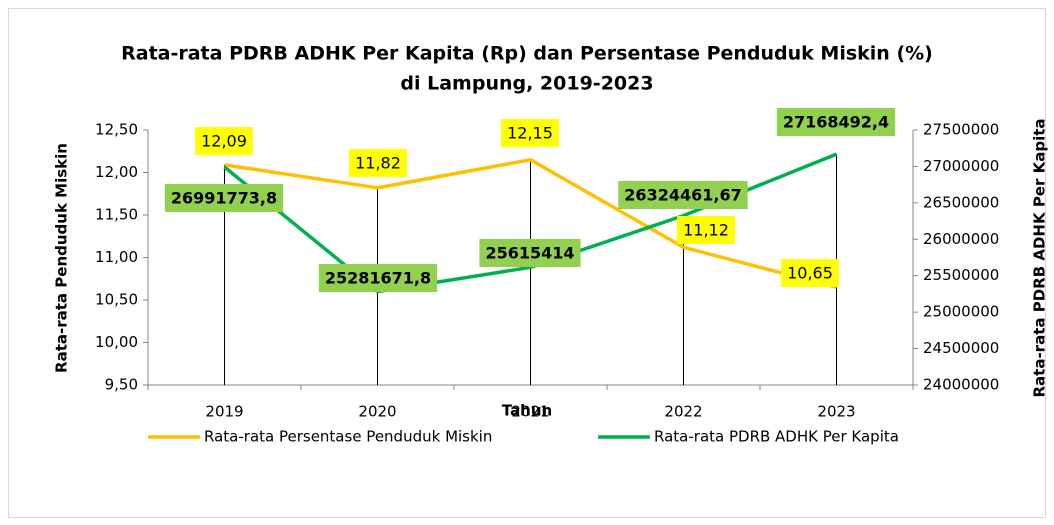  I want to click on y-tick-label: 11,00, so click(116, 257).